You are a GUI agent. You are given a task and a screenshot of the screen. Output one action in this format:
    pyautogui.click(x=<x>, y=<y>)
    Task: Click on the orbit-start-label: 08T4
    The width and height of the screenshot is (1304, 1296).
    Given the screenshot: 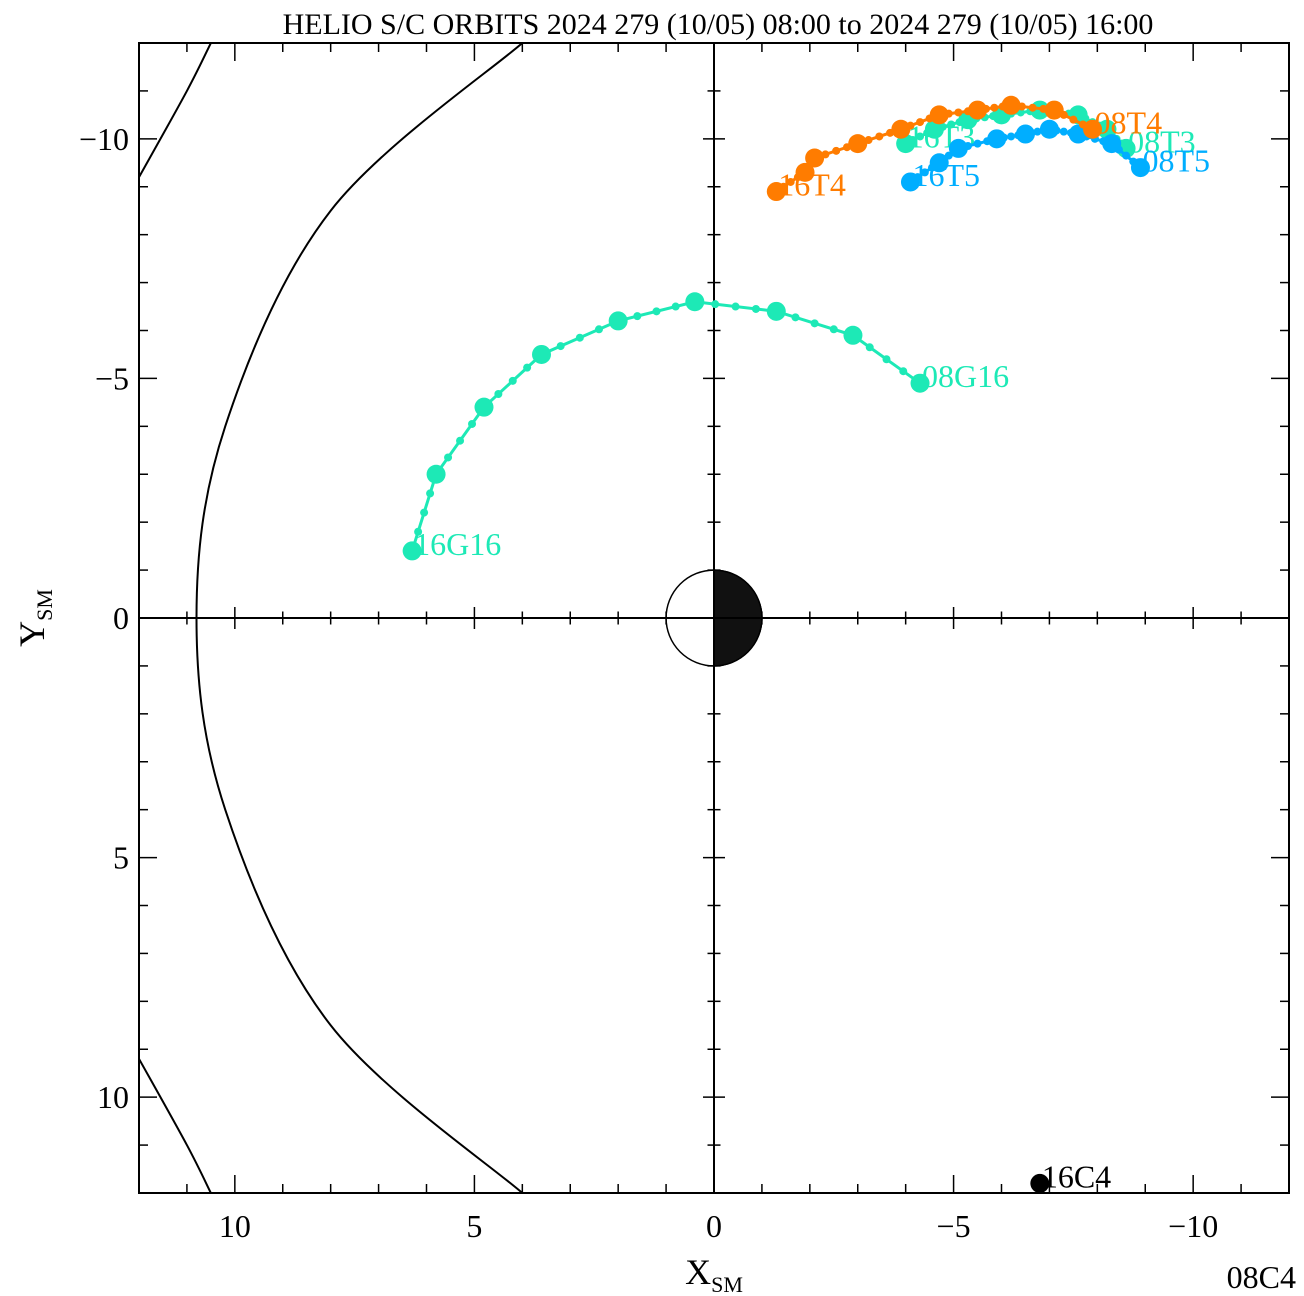 What is the action you would take?
    pyautogui.click(x=1129, y=122)
    